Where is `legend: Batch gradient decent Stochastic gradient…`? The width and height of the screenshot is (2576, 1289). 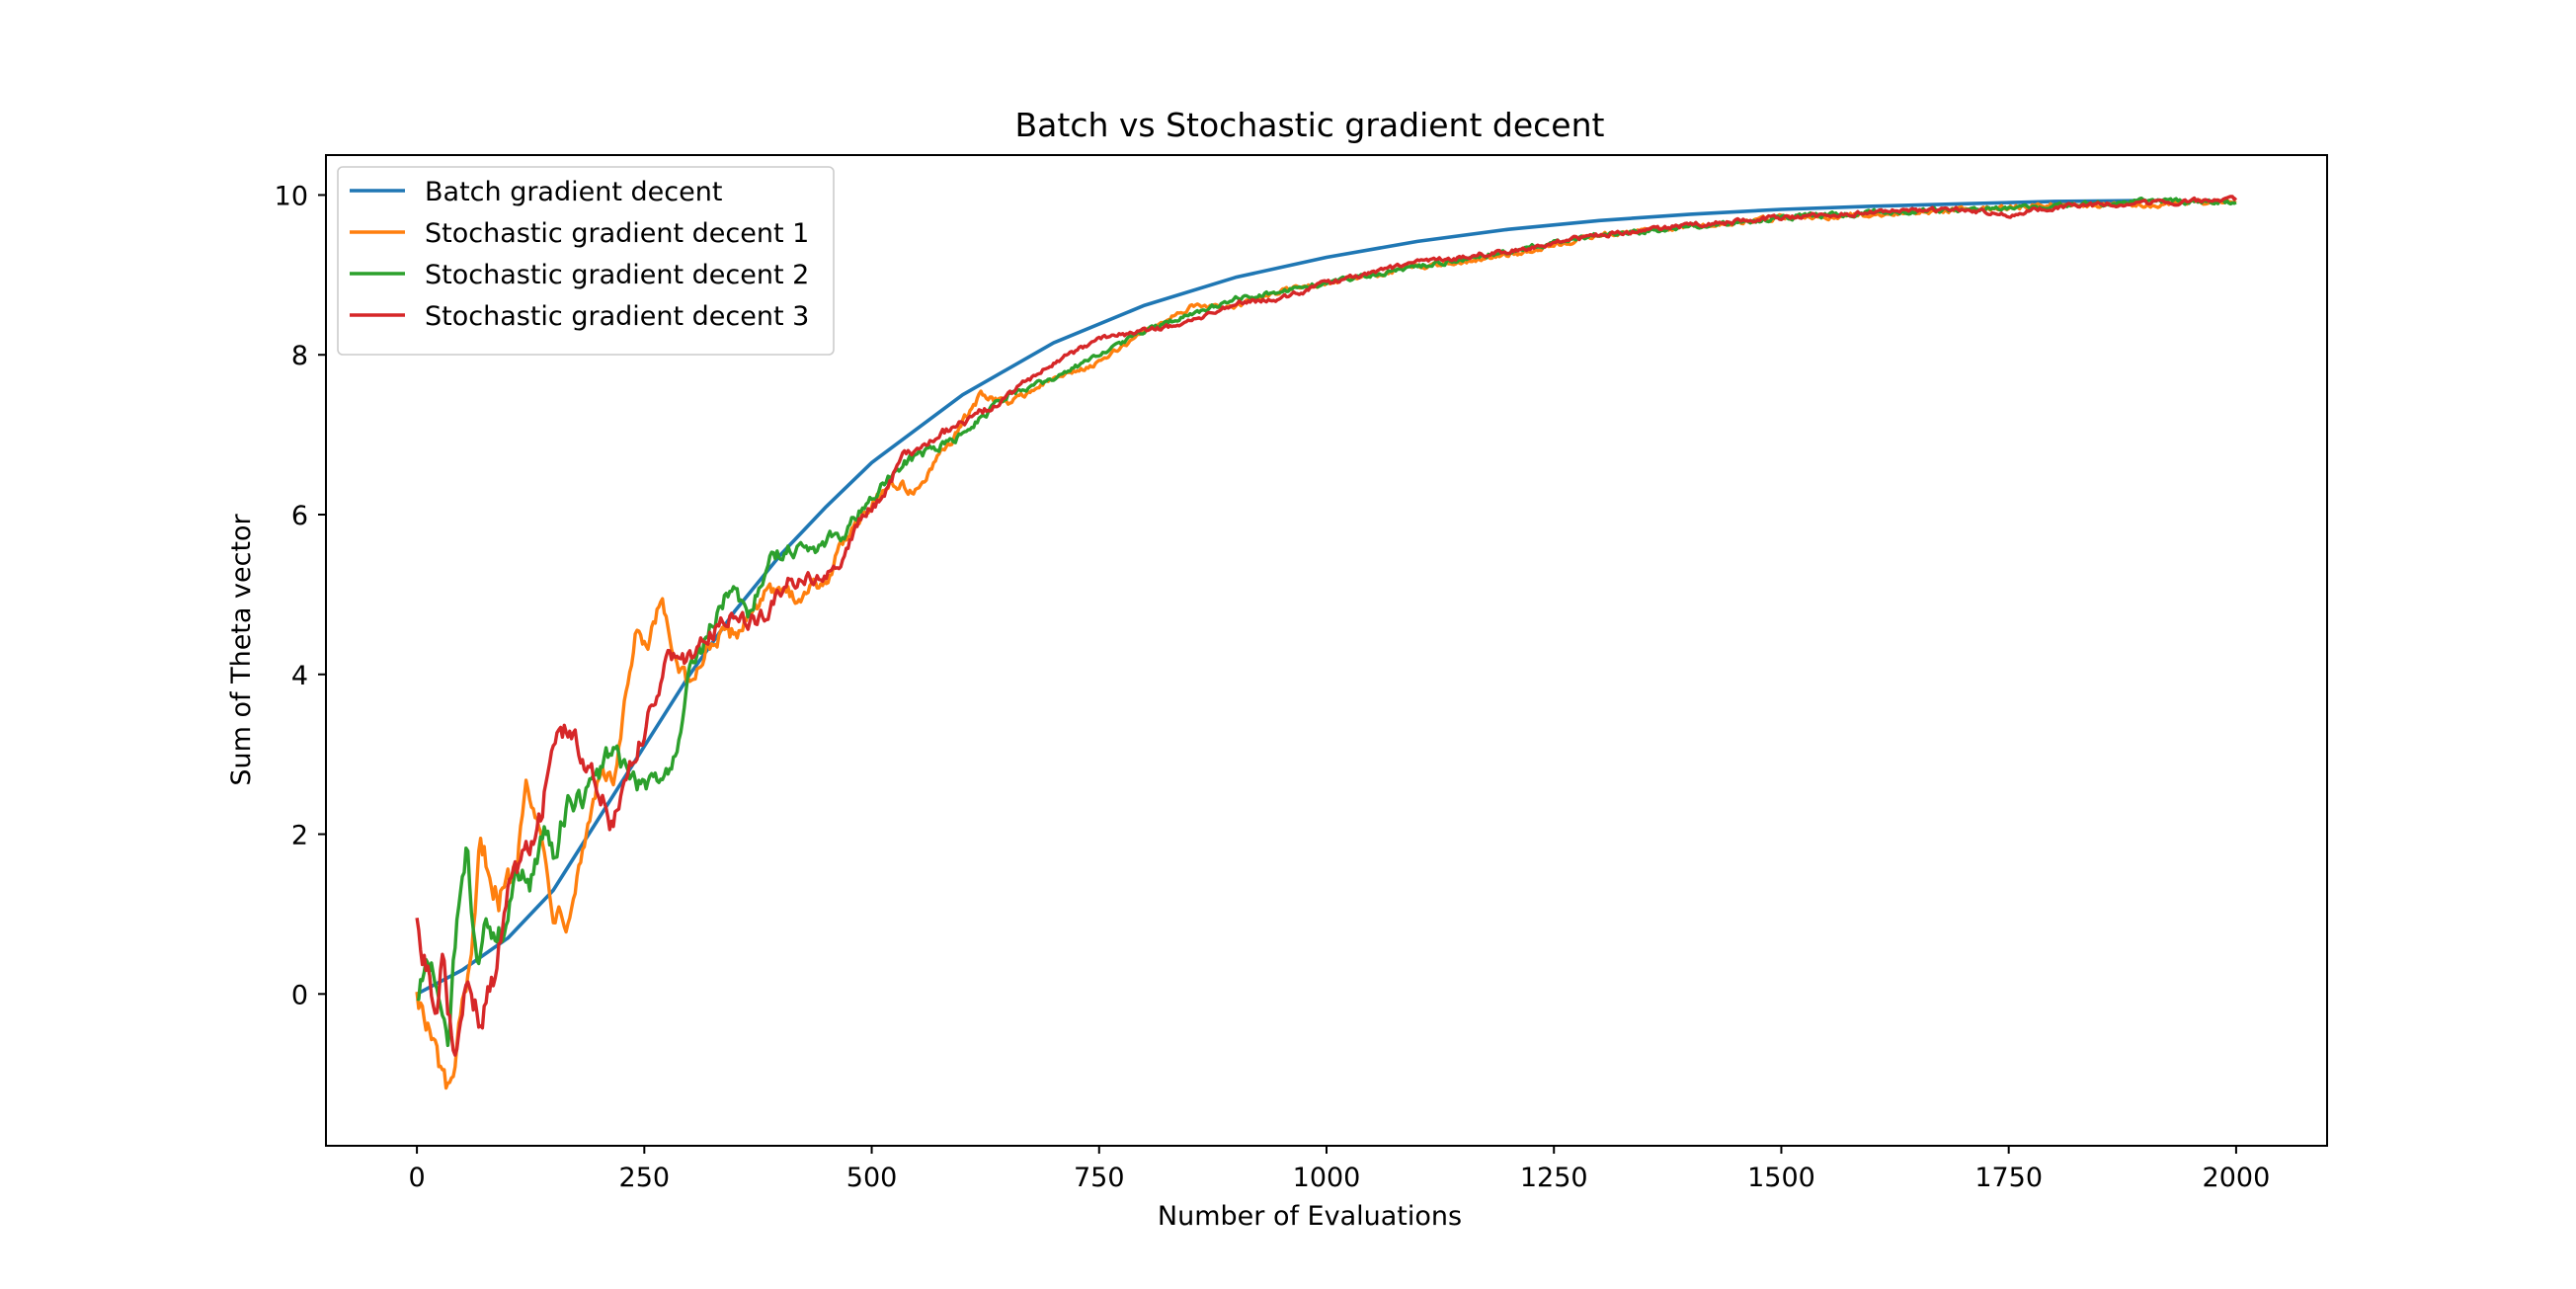 legend: Batch gradient decent Stochastic gradient… is located at coordinates (586, 261).